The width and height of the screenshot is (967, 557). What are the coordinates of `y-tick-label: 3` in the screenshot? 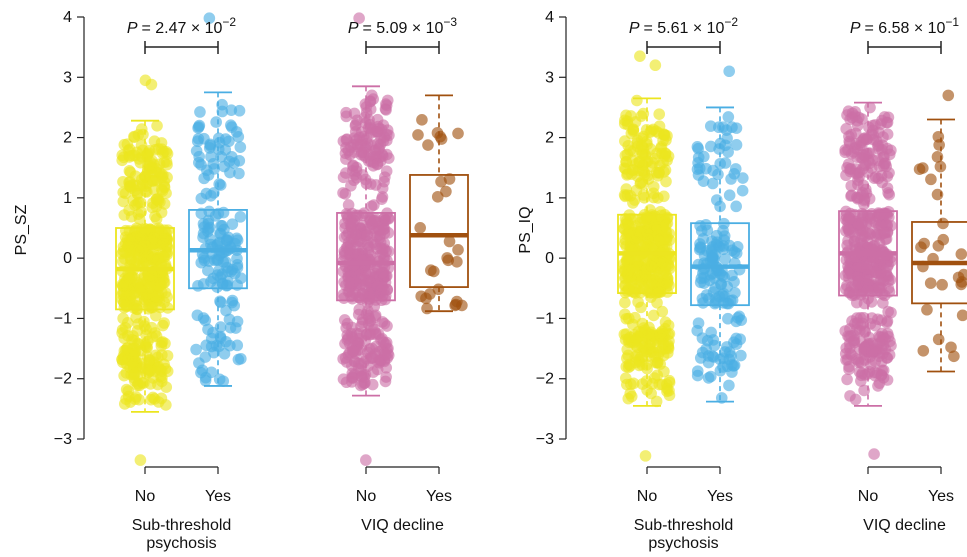 It's located at (67, 77).